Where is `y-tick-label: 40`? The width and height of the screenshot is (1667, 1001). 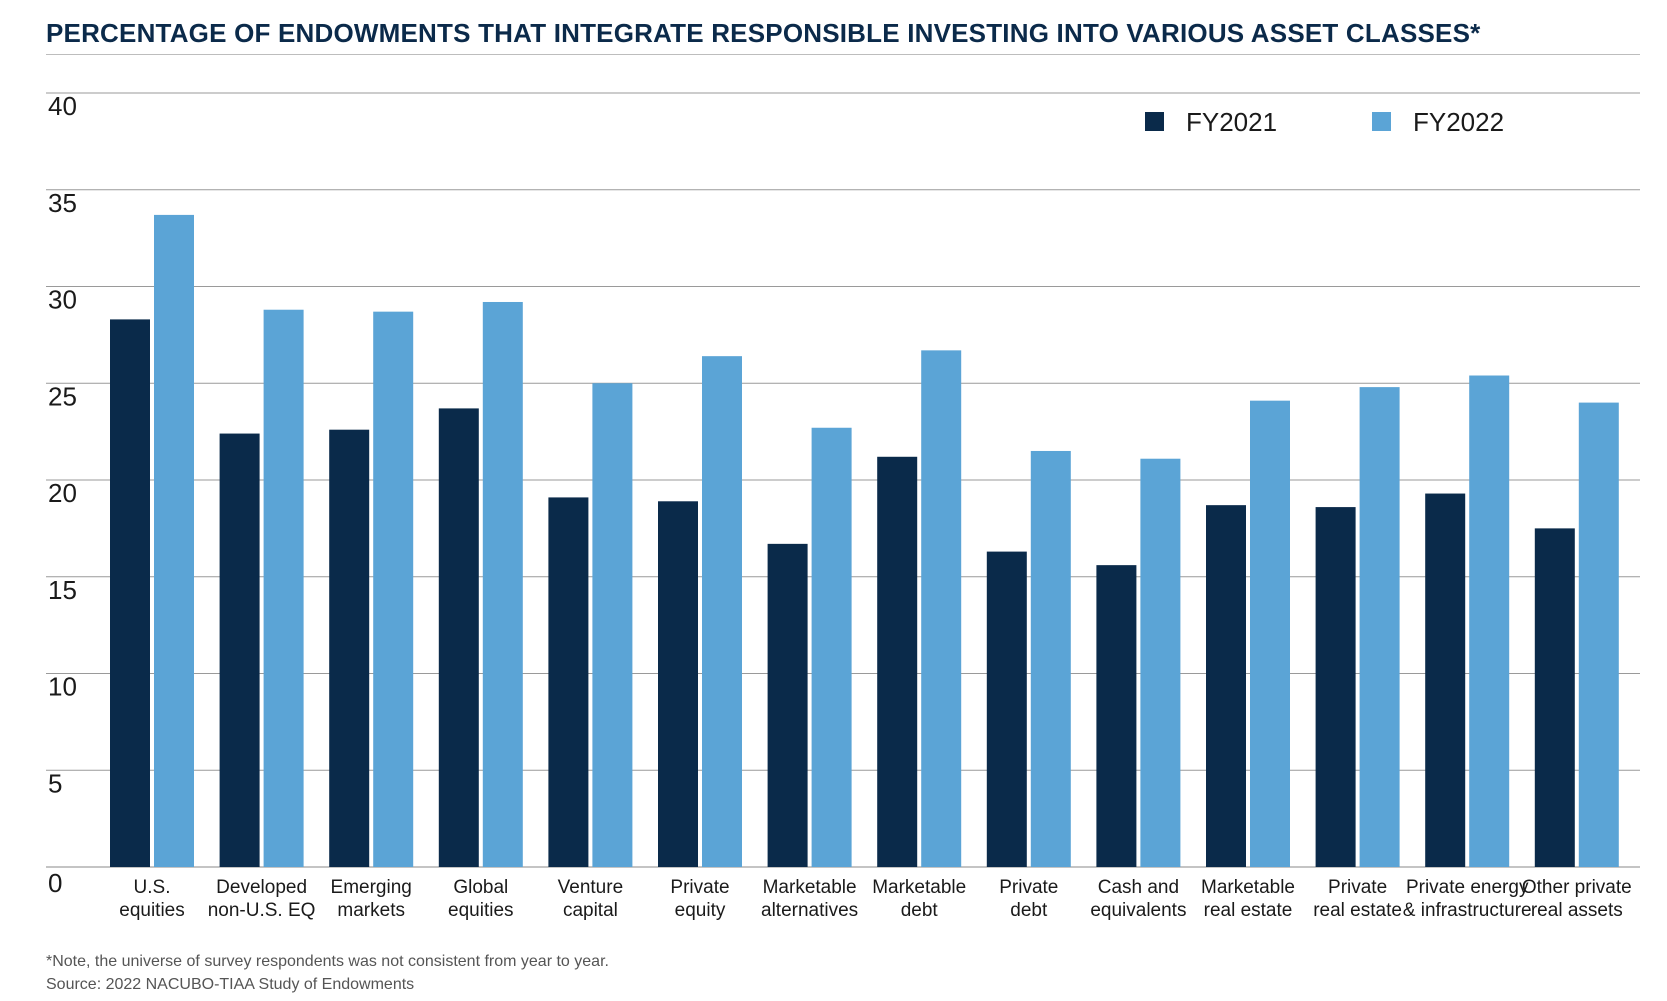
y-tick-label: 40 is located at coordinates (62, 106).